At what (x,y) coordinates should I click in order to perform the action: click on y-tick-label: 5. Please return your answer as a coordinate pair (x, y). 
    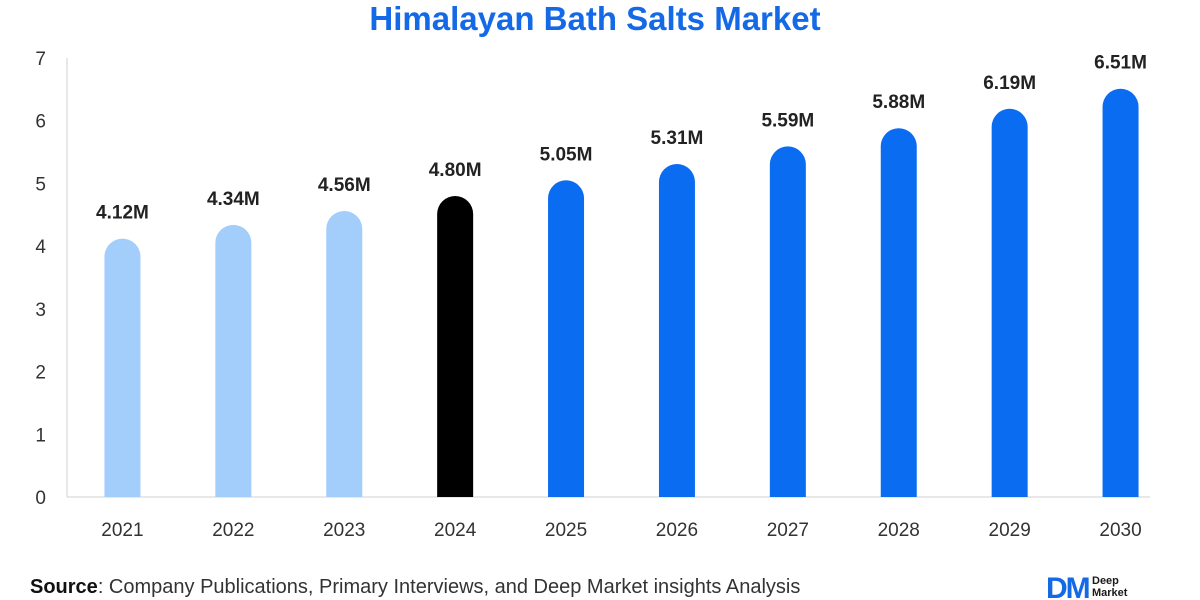
    Looking at the image, I should click on (40, 184).